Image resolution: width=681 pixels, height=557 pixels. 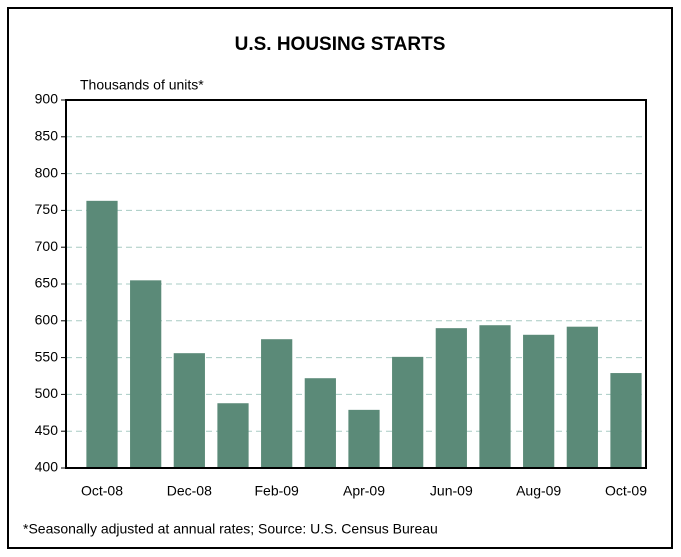 I want to click on y-tick-label: 400, so click(x=47, y=467).